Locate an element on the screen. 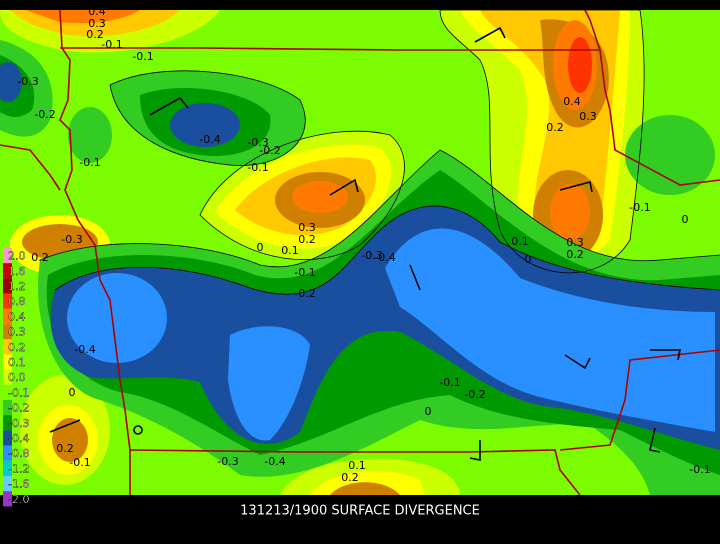 The image size is (720, 544). map-title: 131213/1900 SURFACE DIVERGENCE is located at coordinates (360, 511).